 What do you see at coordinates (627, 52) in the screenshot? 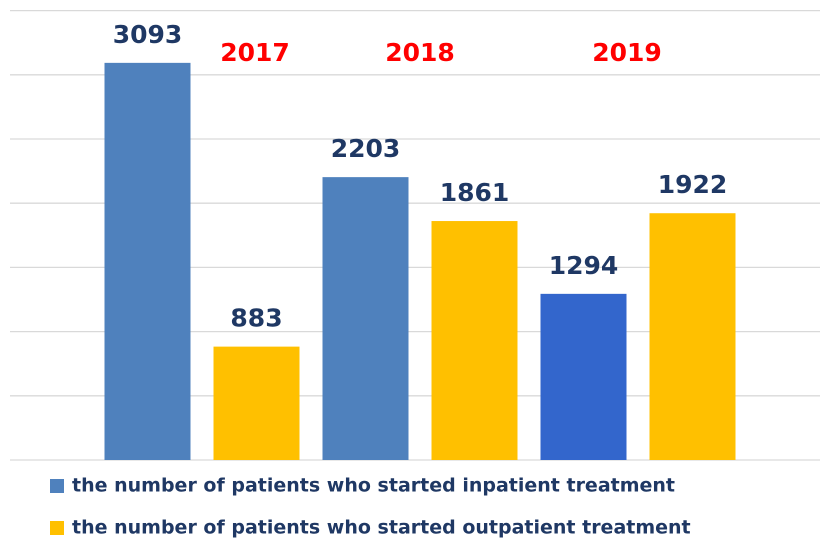
I see `category-label: 2019` at bounding box center [627, 52].